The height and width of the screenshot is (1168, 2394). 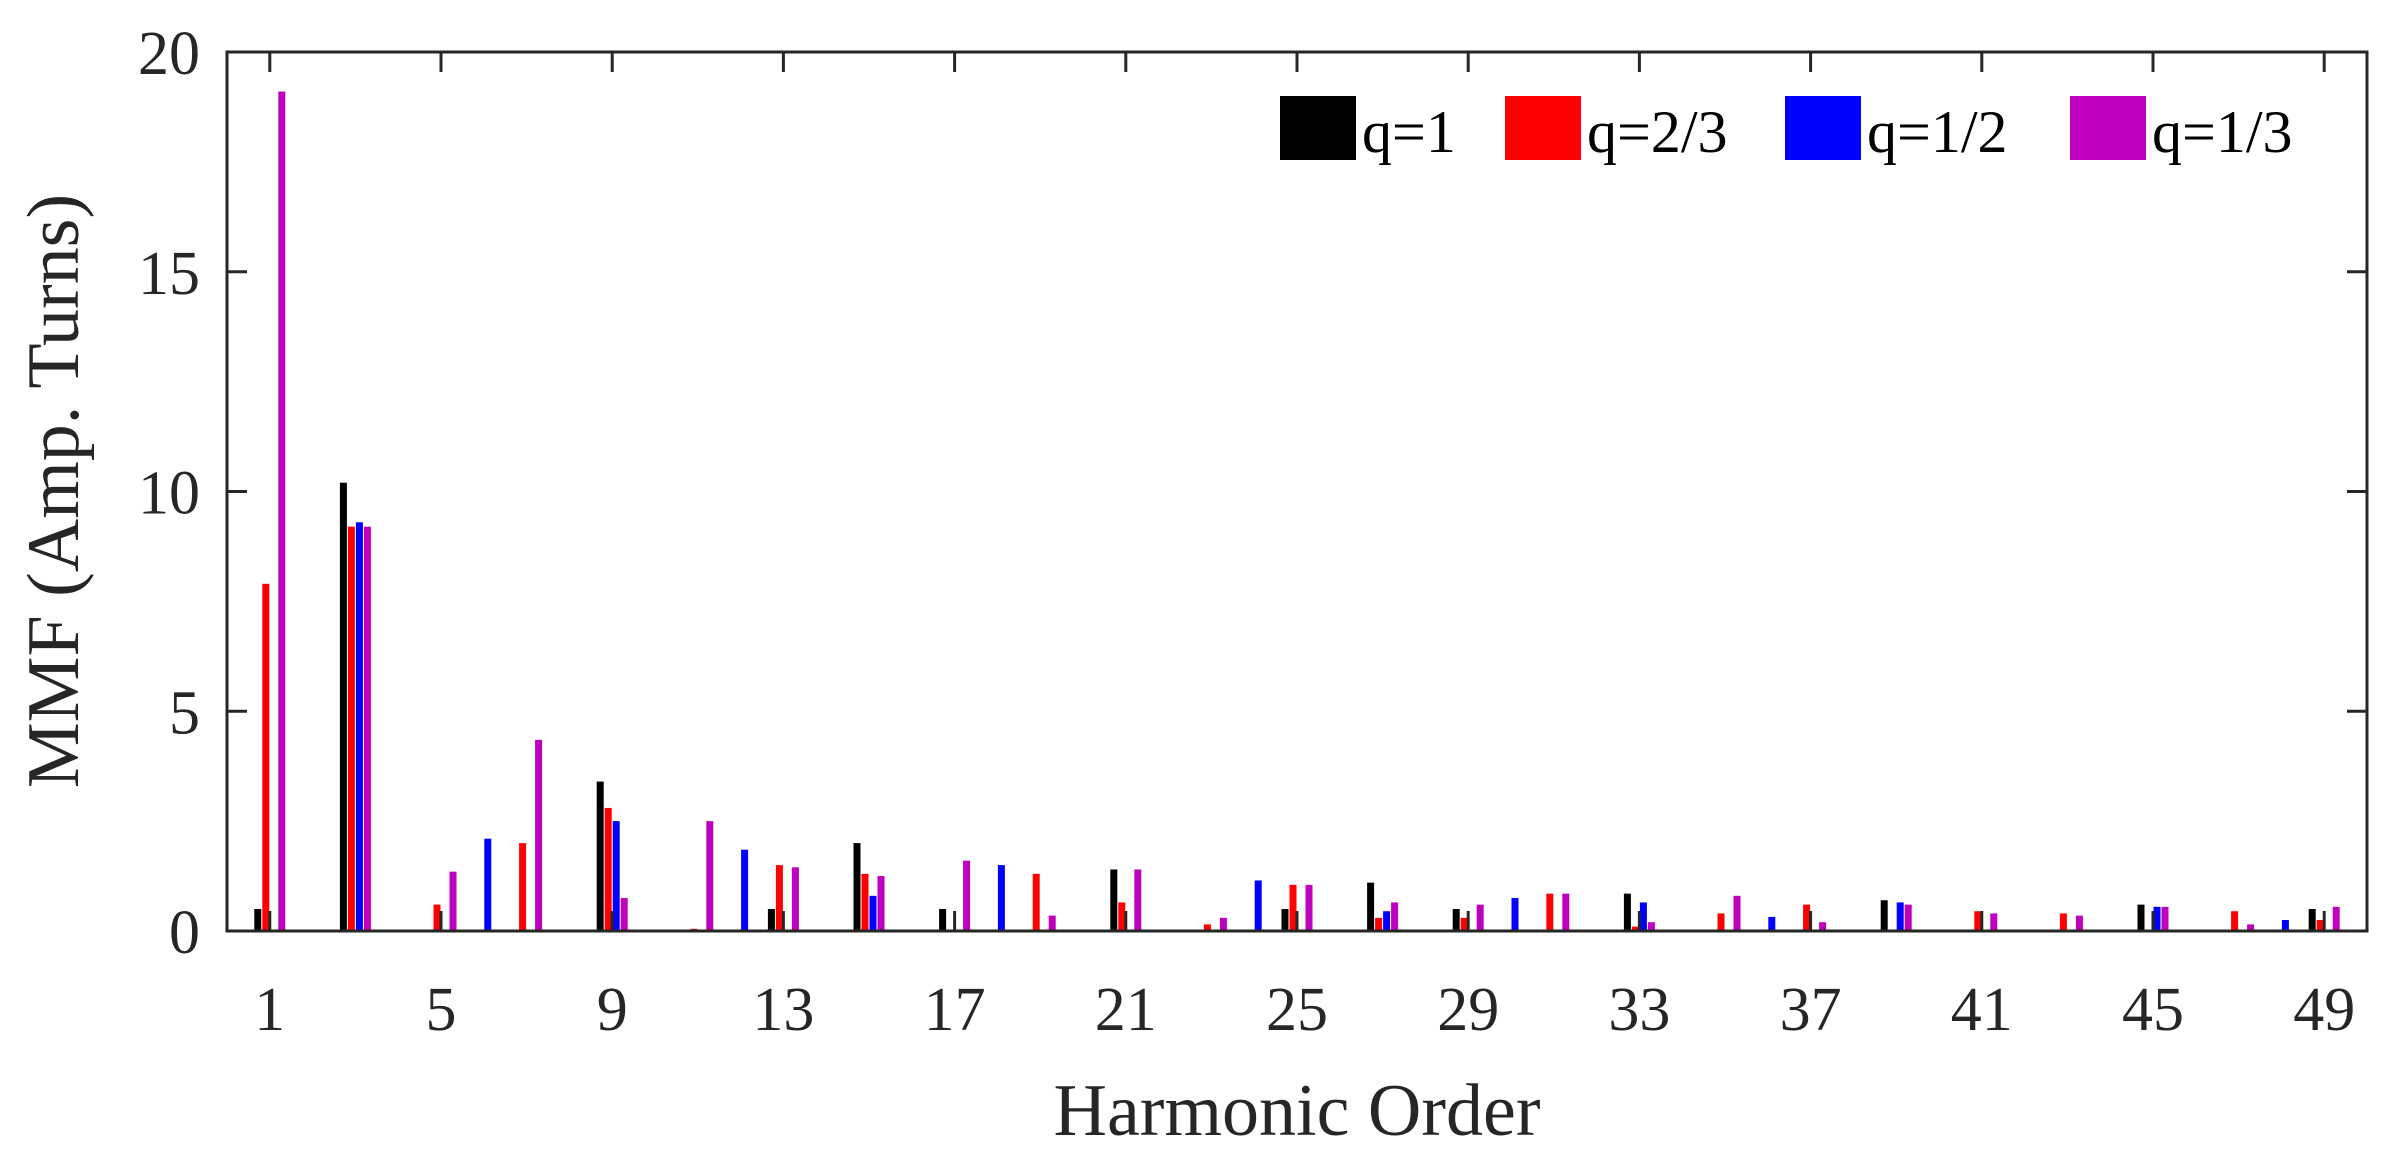 What do you see at coordinates (2141, 917) in the screenshot?
I see `bar-q-1-h45` at bounding box center [2141, 917].